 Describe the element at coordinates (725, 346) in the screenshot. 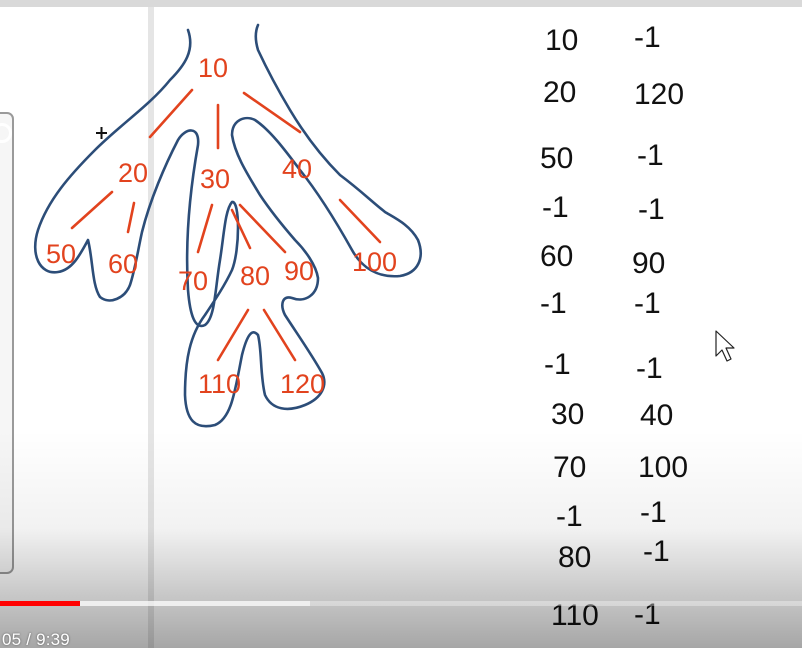

I see `arrow-cursor-icon` at that location.